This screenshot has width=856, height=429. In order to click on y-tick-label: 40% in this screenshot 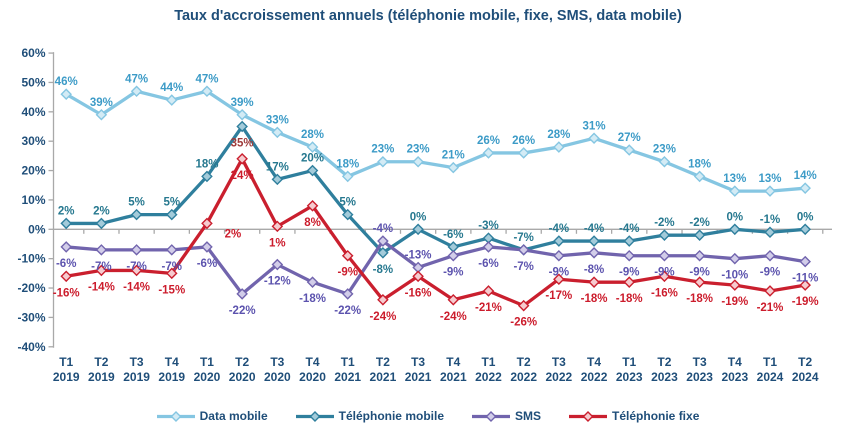, I will do `click(33, 112)`.